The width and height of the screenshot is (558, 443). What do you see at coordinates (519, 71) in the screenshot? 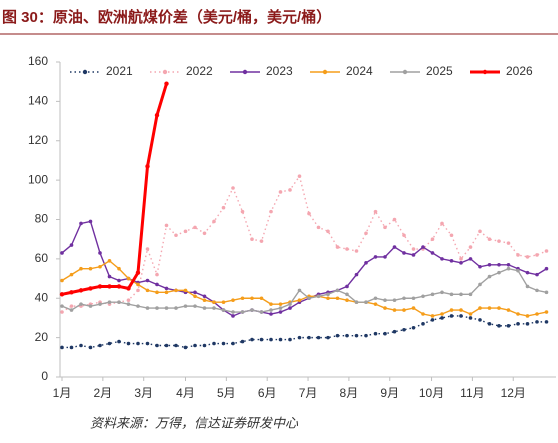
I see `legend-label: 2026` at bounding box center [519, 71].